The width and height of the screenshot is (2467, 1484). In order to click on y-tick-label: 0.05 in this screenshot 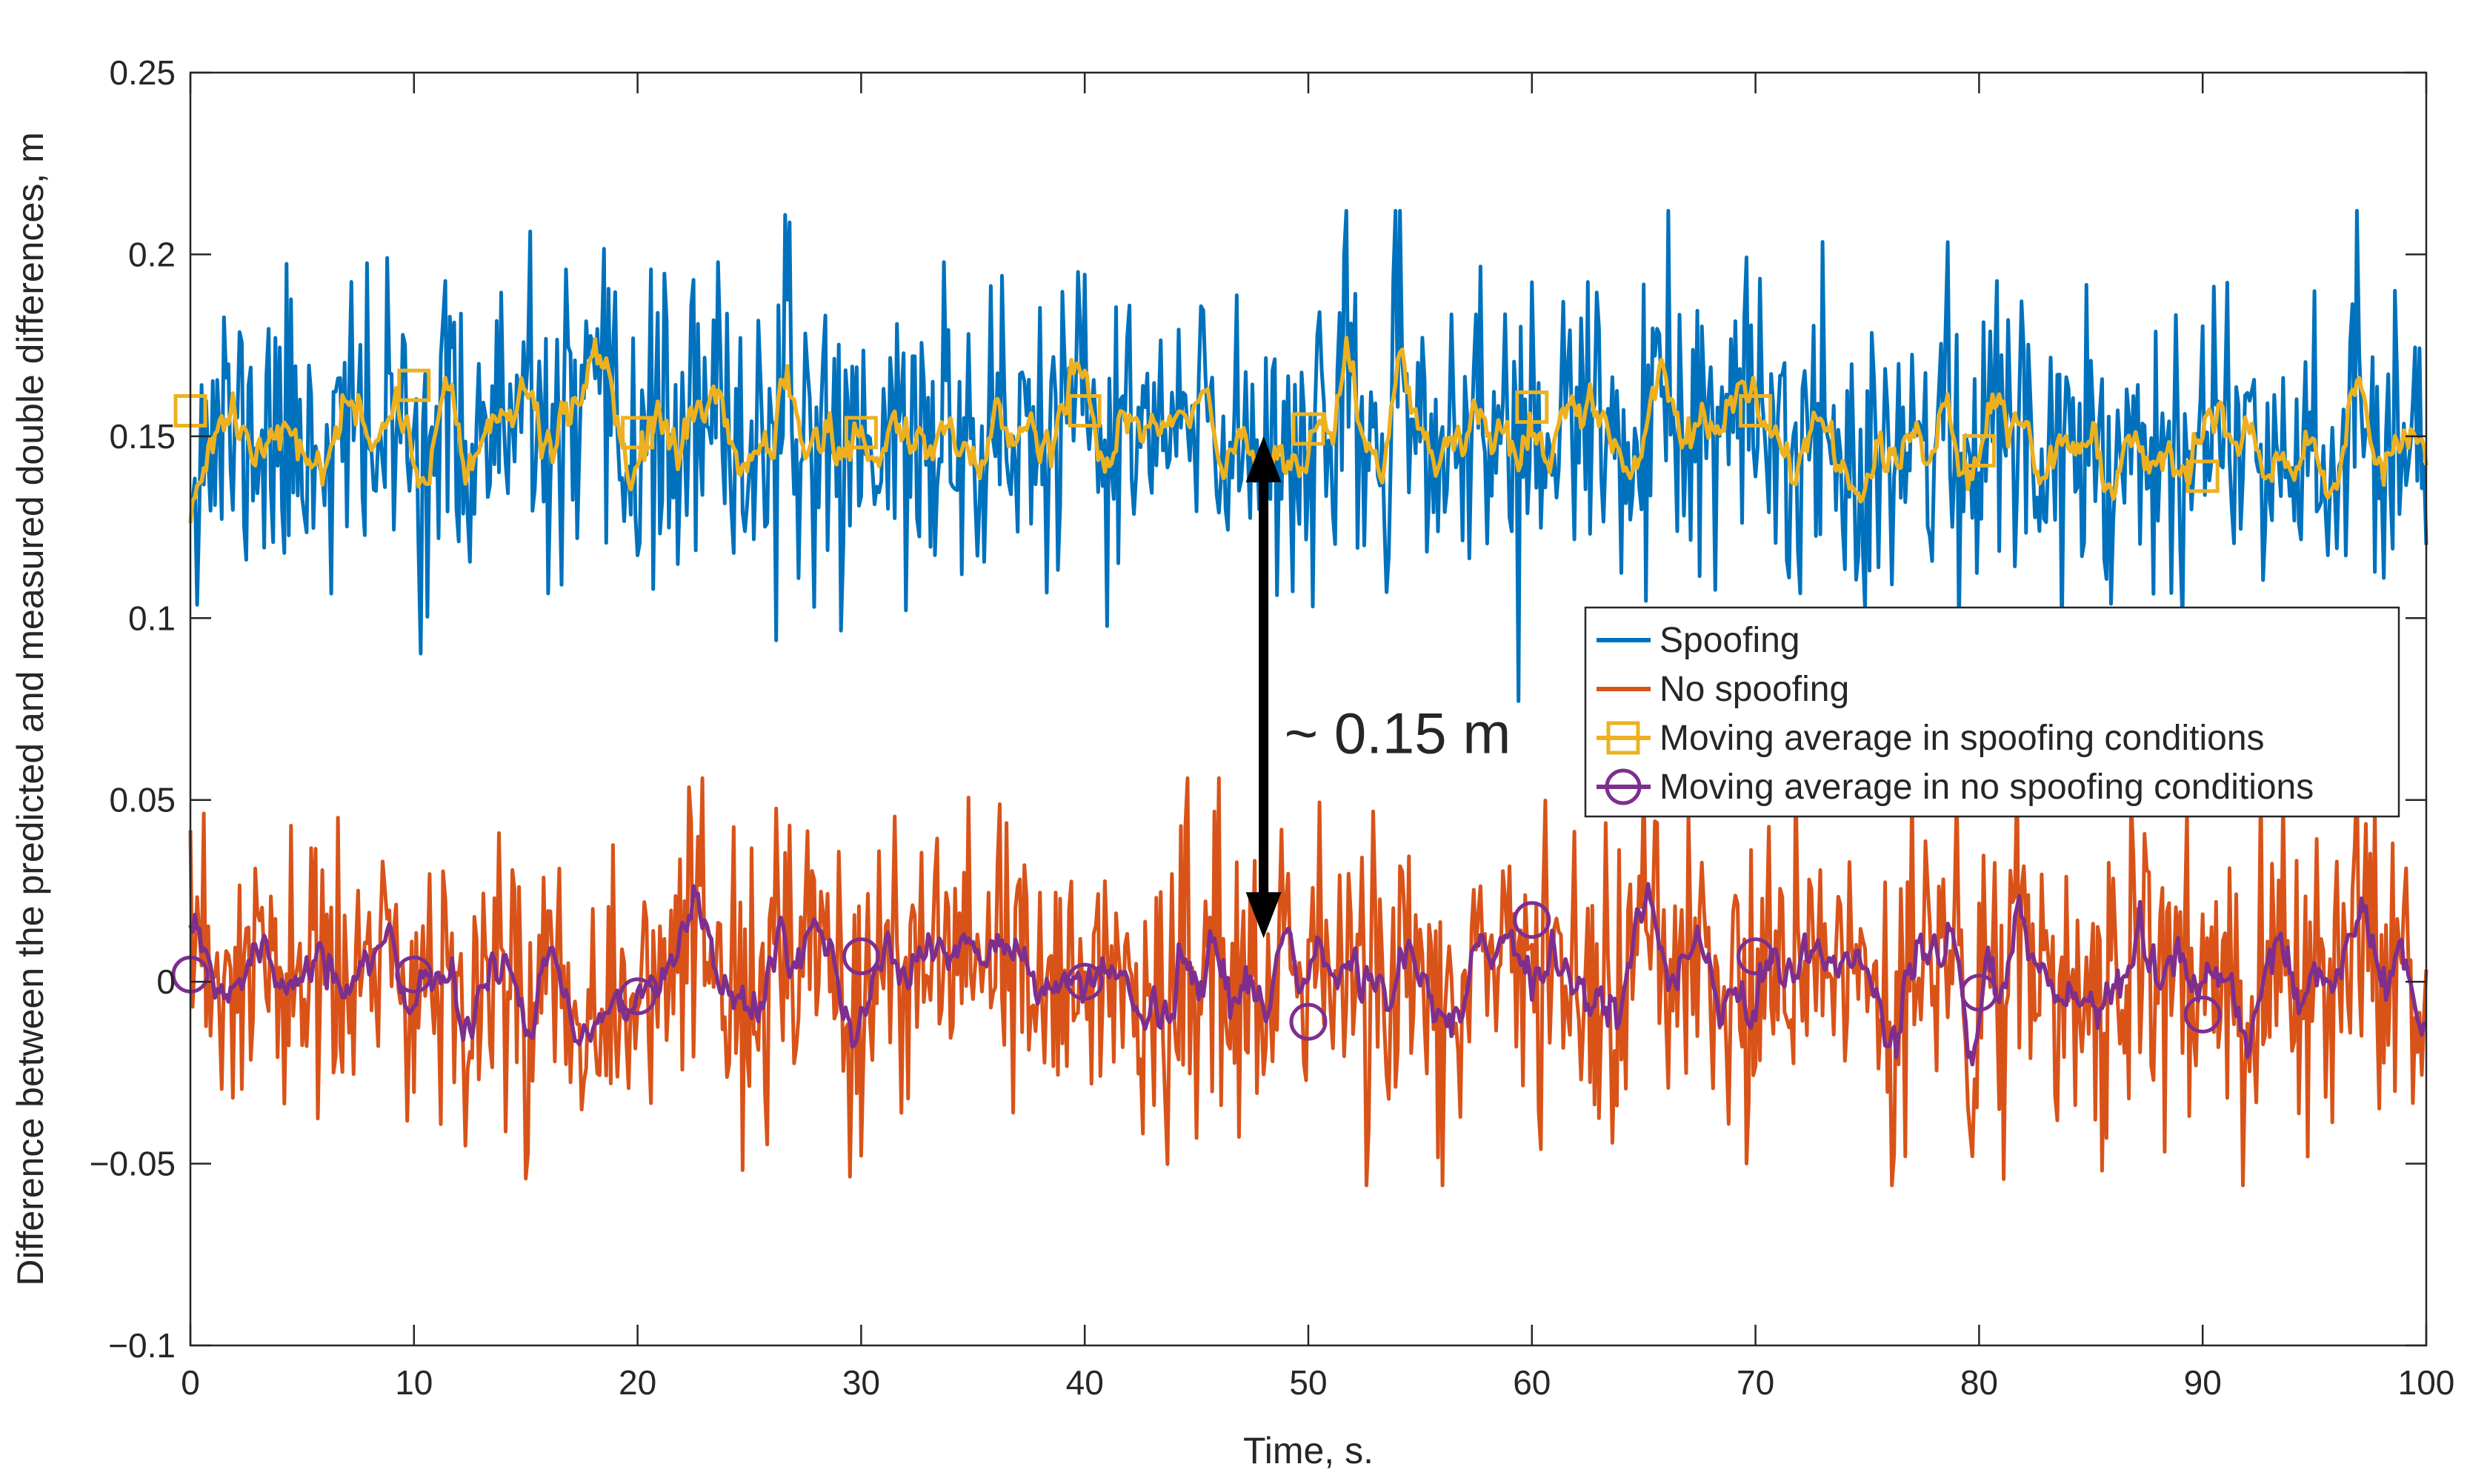, I will do `click(142, 800)`.